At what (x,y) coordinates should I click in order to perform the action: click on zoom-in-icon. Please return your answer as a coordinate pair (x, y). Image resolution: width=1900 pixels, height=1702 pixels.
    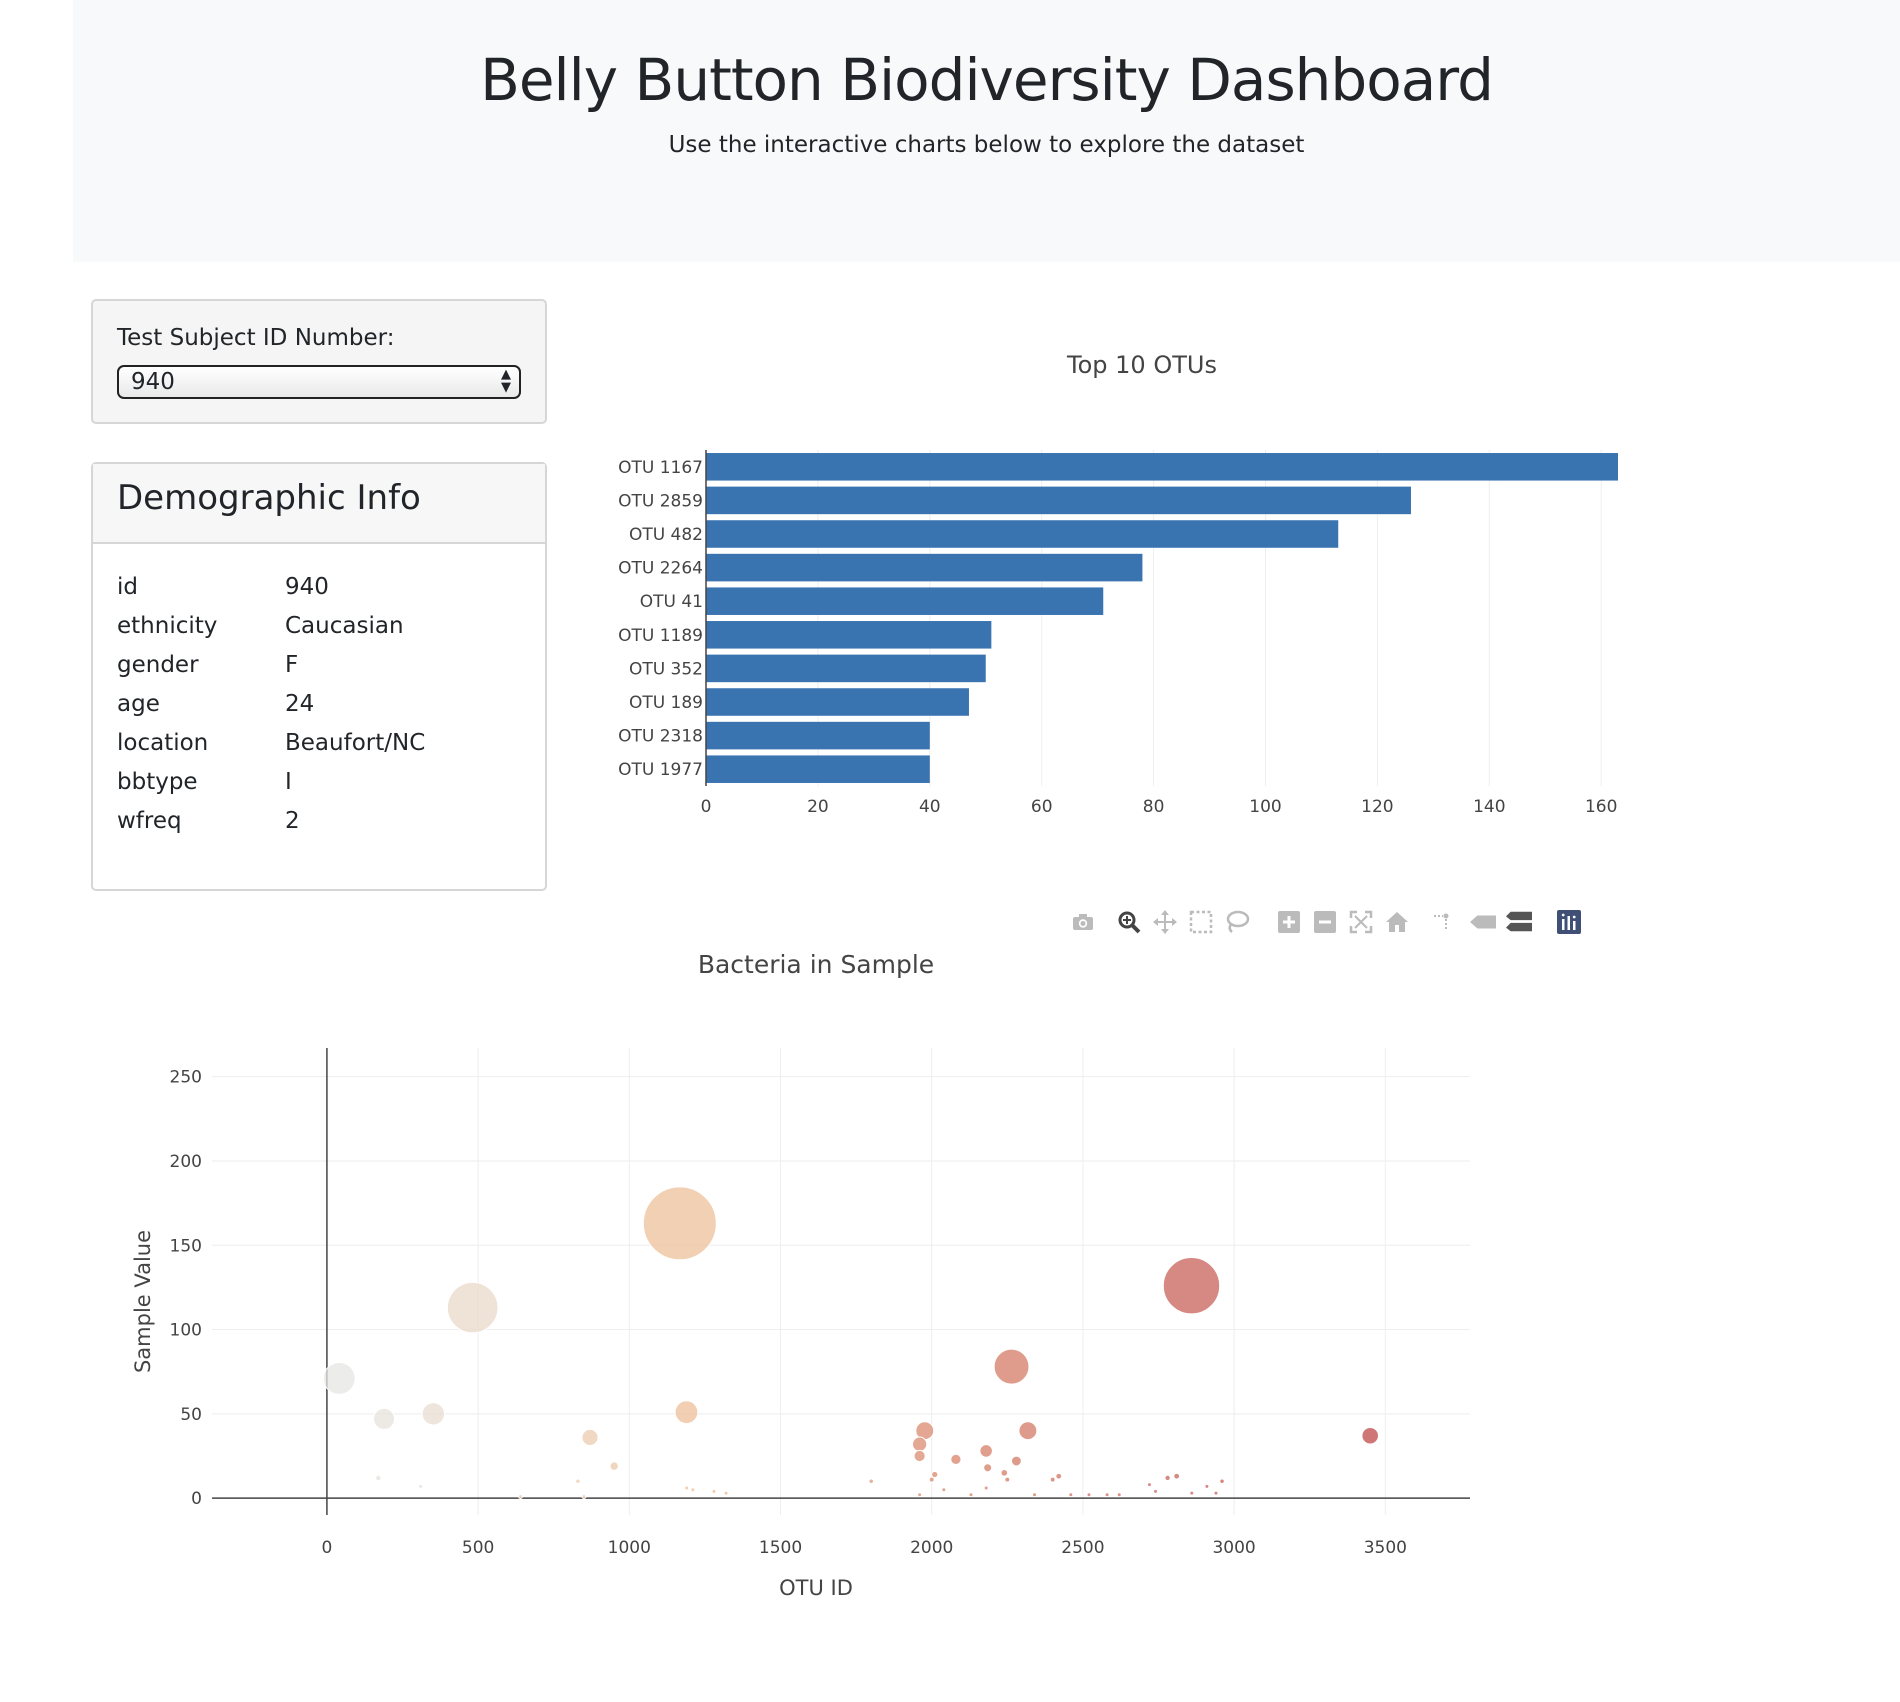
    Looking at the image, I should click on (1289, 922).